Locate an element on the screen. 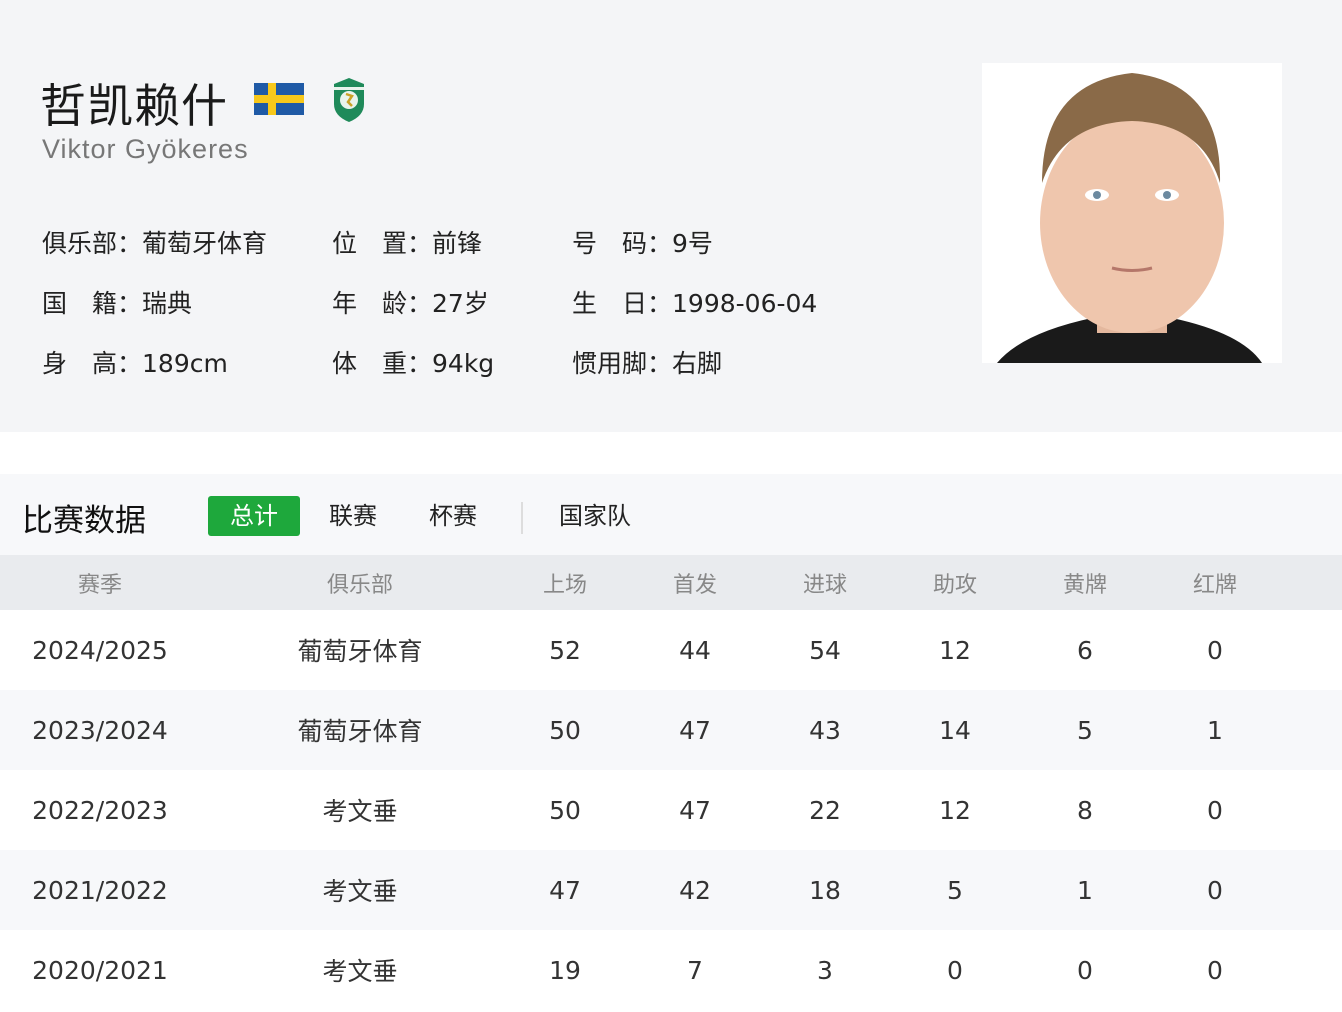 The width and height of the screenshot is (1342, 1012). cell-yellow-cards: 8 is located at coordinates (1085, 810).